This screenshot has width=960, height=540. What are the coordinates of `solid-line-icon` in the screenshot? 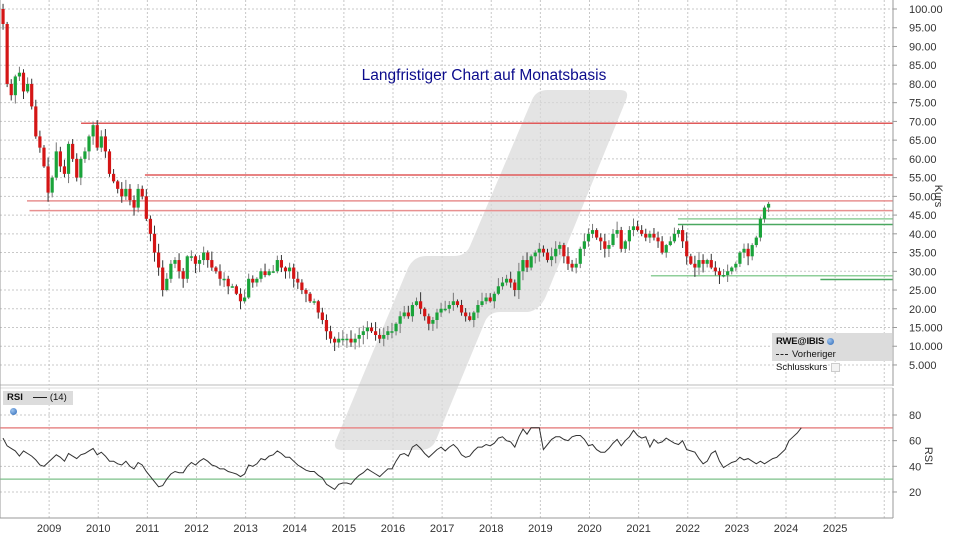 It's located at (39, 397).